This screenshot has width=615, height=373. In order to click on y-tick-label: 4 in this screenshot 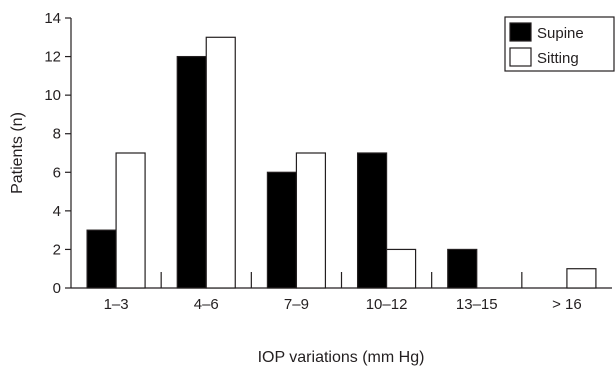, I will do `click(57, 211)`.